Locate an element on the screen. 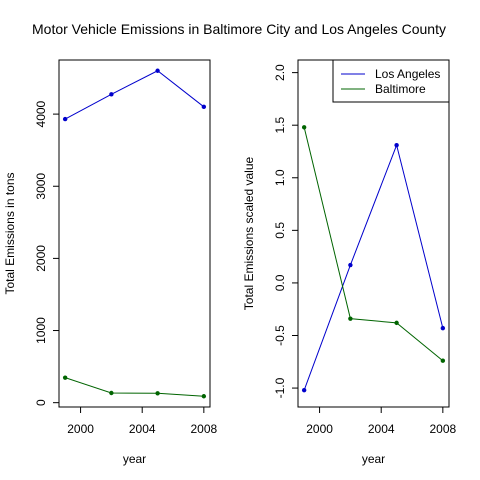  y-axis-label: Total Emissions scaled value is located at coordinates (249, 233).